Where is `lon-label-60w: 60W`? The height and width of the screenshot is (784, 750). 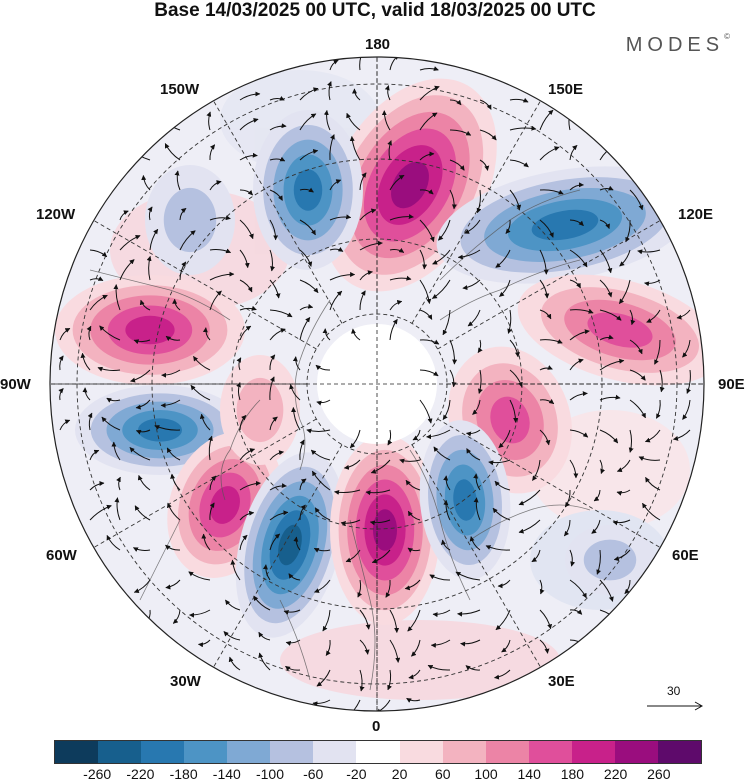
lon-label-60w: 60W is located at coordinates (61, 555).